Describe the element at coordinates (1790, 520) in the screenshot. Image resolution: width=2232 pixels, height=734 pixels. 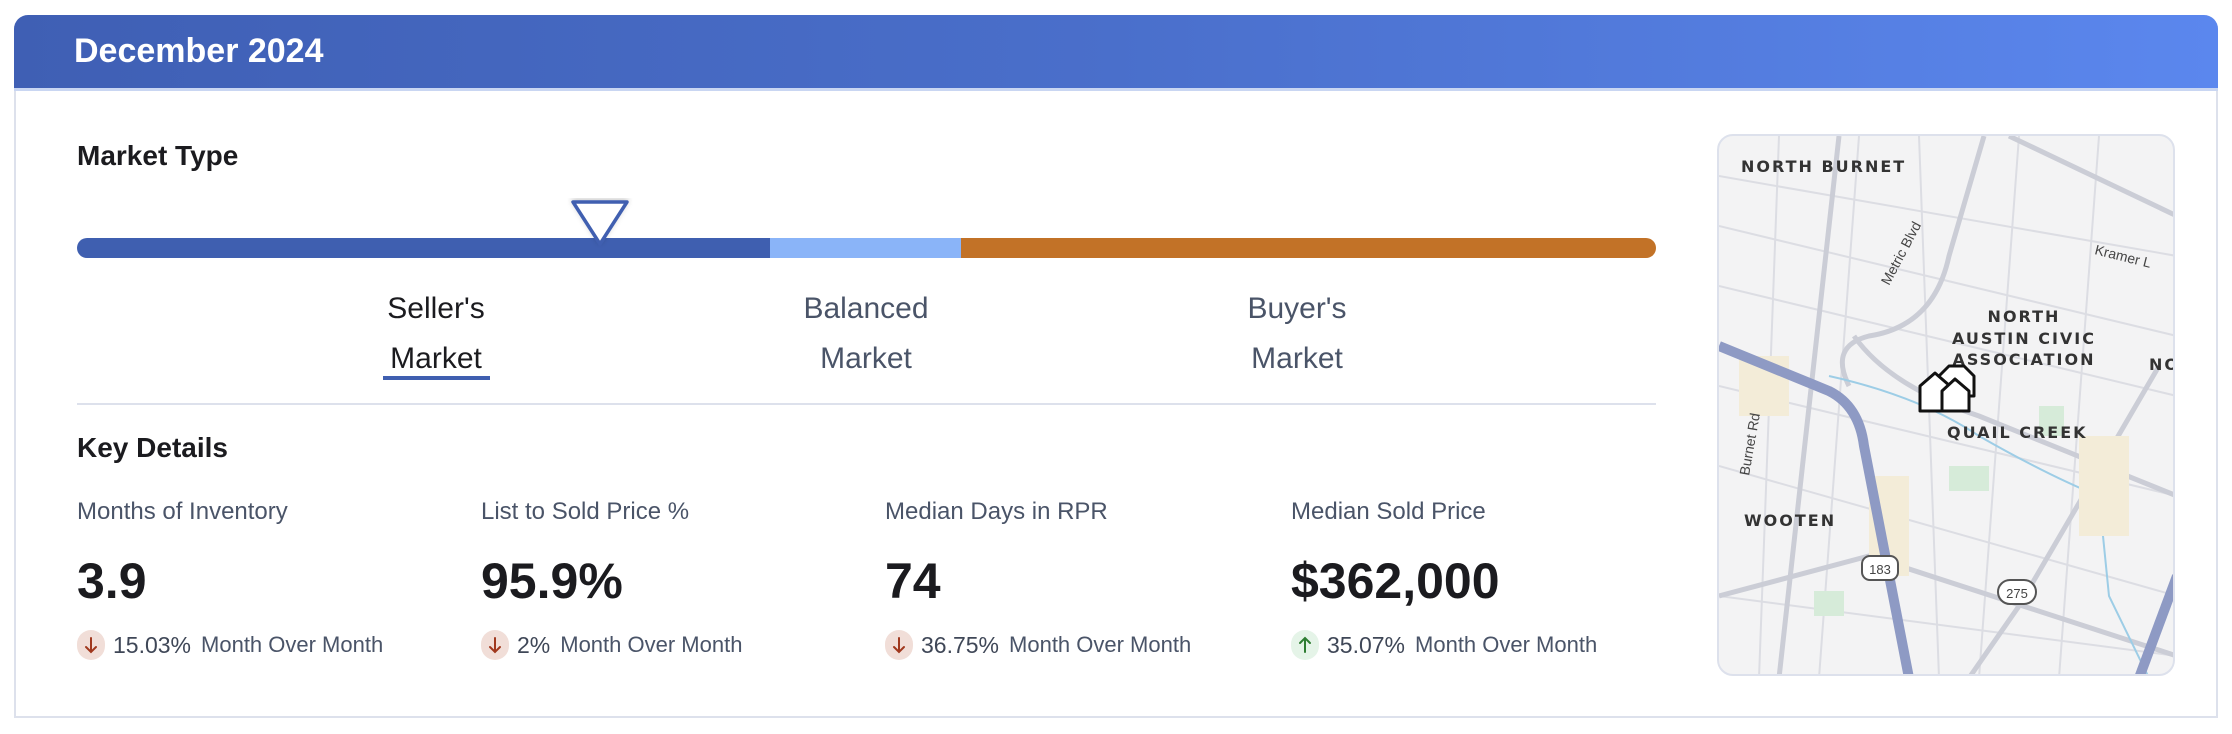
I see `map-label: WOOTEN` at that location.